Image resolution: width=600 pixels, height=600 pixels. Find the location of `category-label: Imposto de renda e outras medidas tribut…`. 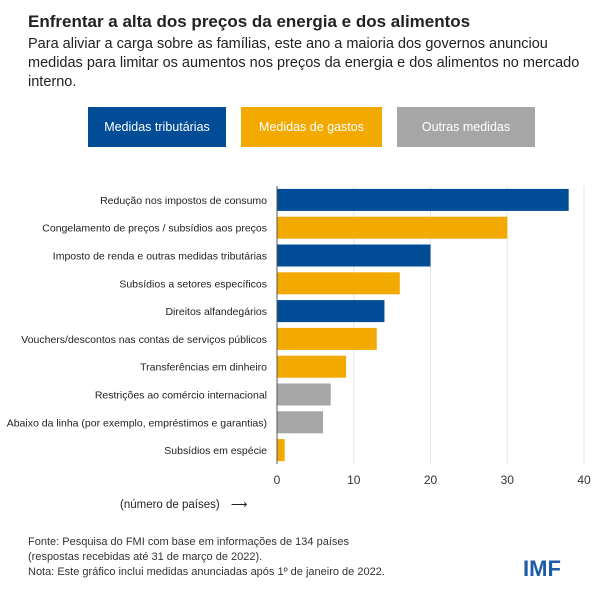

category-label: Imposto de renda e outras medidas tribut… is located at coordinates (160, 257).